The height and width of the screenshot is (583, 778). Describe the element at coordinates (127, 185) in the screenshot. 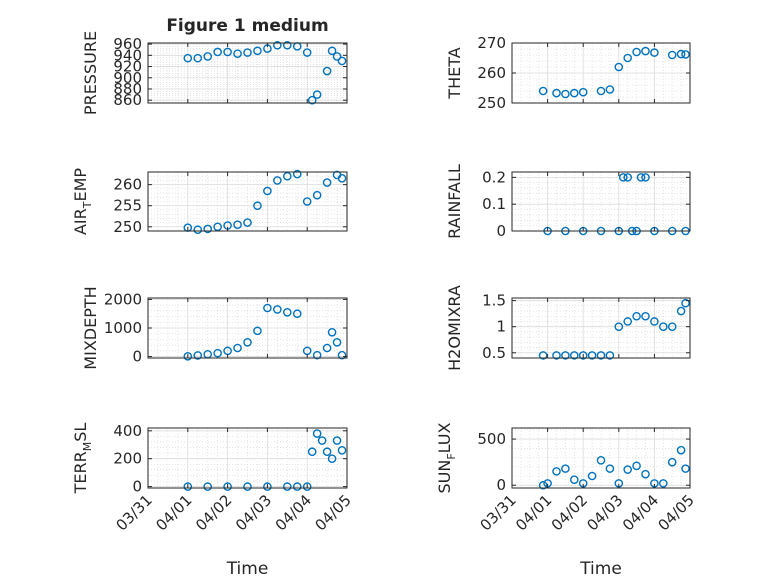

I see `y-tick-label: 260` at that location.